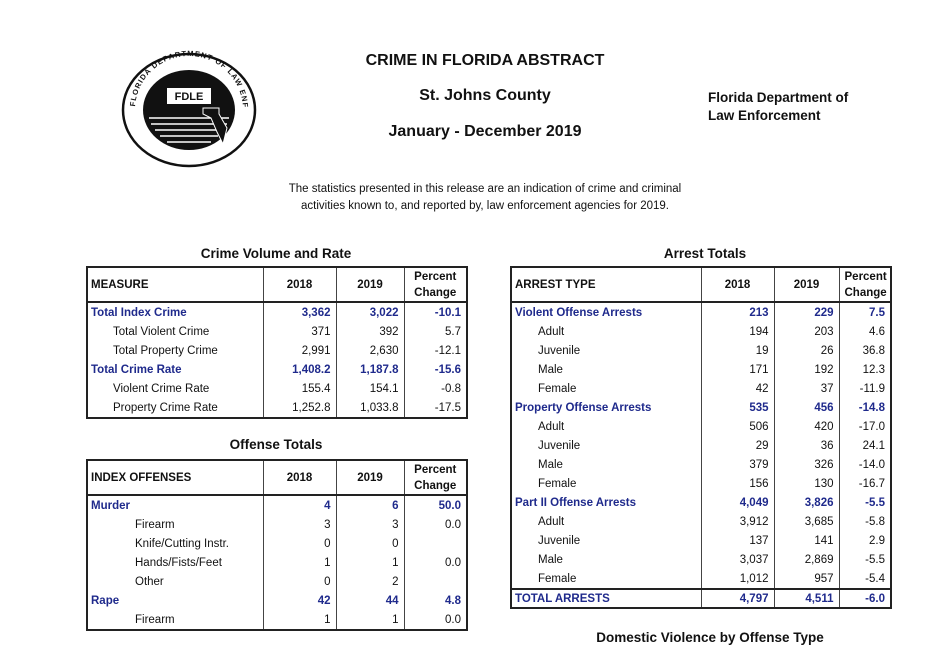  Describe the element at coordinates (864, 579) in the screenshot. I see `cell: -5.4` at that location.